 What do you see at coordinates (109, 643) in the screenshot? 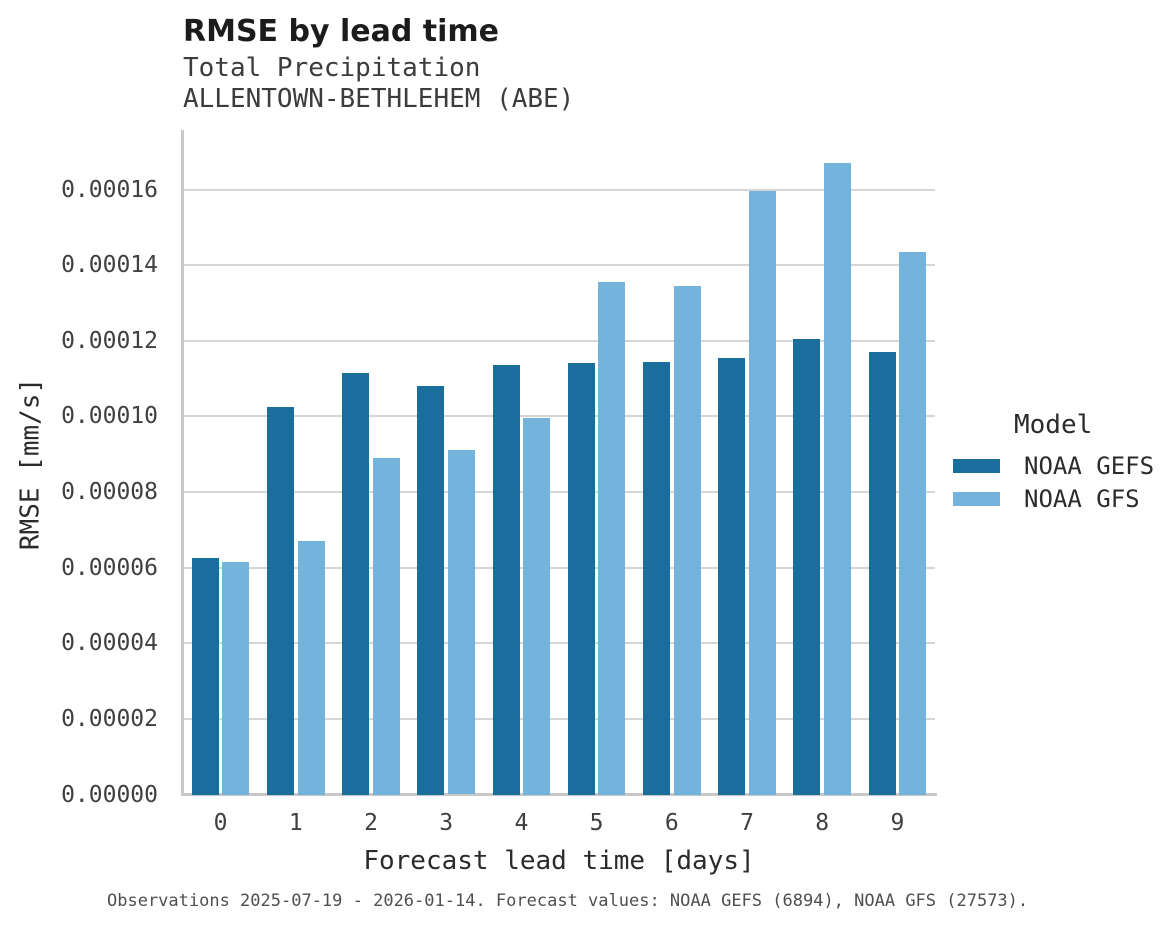
I see `y-tick-label: 0.00004` at bounding box center [109, 643].